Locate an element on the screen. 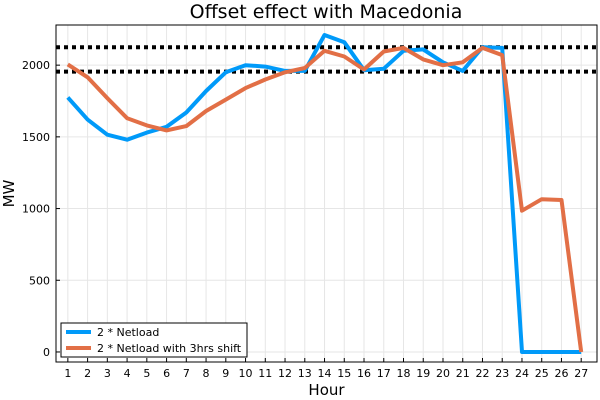 The image size is (600, 400). x-tick-label: 9 is located at coordinates (225, 373).